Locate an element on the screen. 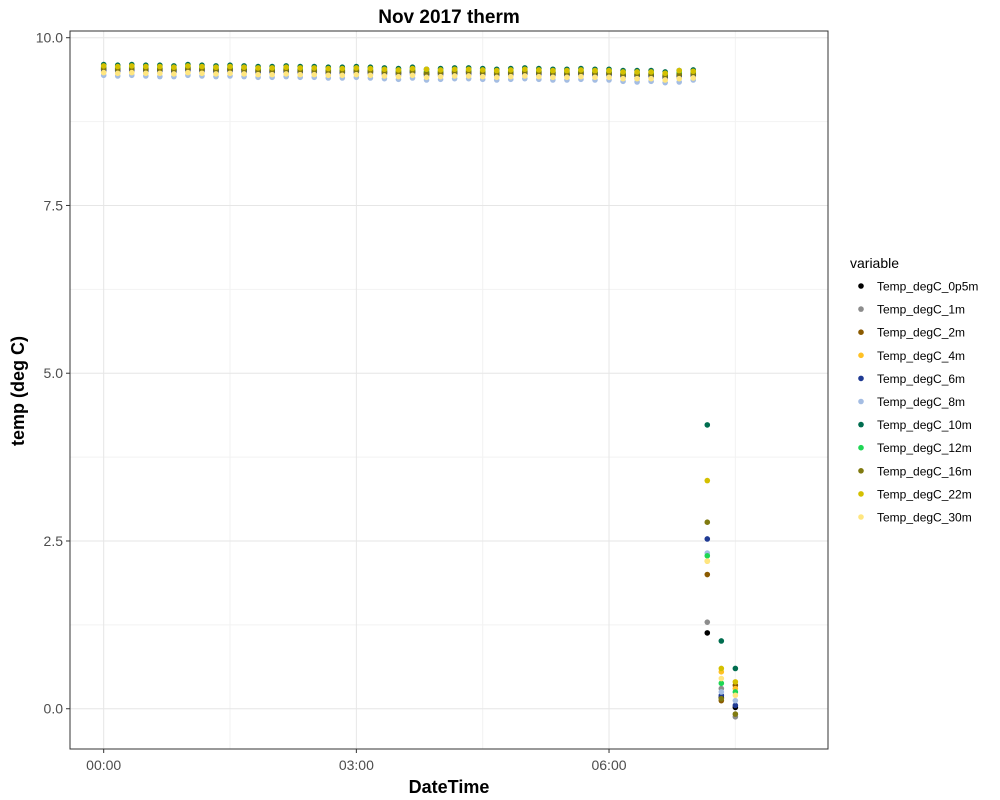  legend-label: Temp_degC_12m is located at coordinates (924, 448).